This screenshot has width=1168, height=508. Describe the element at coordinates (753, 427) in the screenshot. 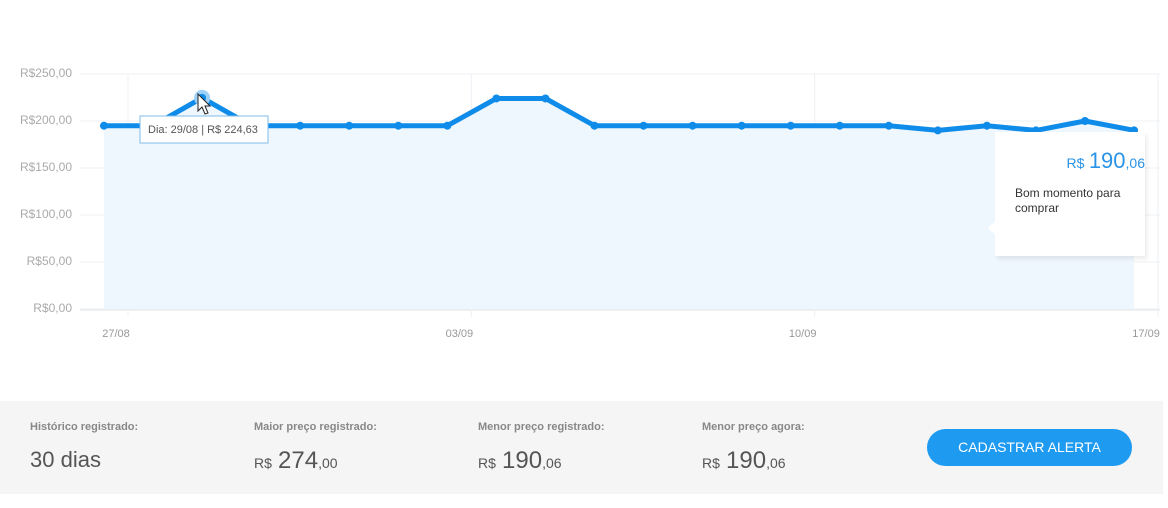

I see `summary-label: Menor preço agora:` at that location.